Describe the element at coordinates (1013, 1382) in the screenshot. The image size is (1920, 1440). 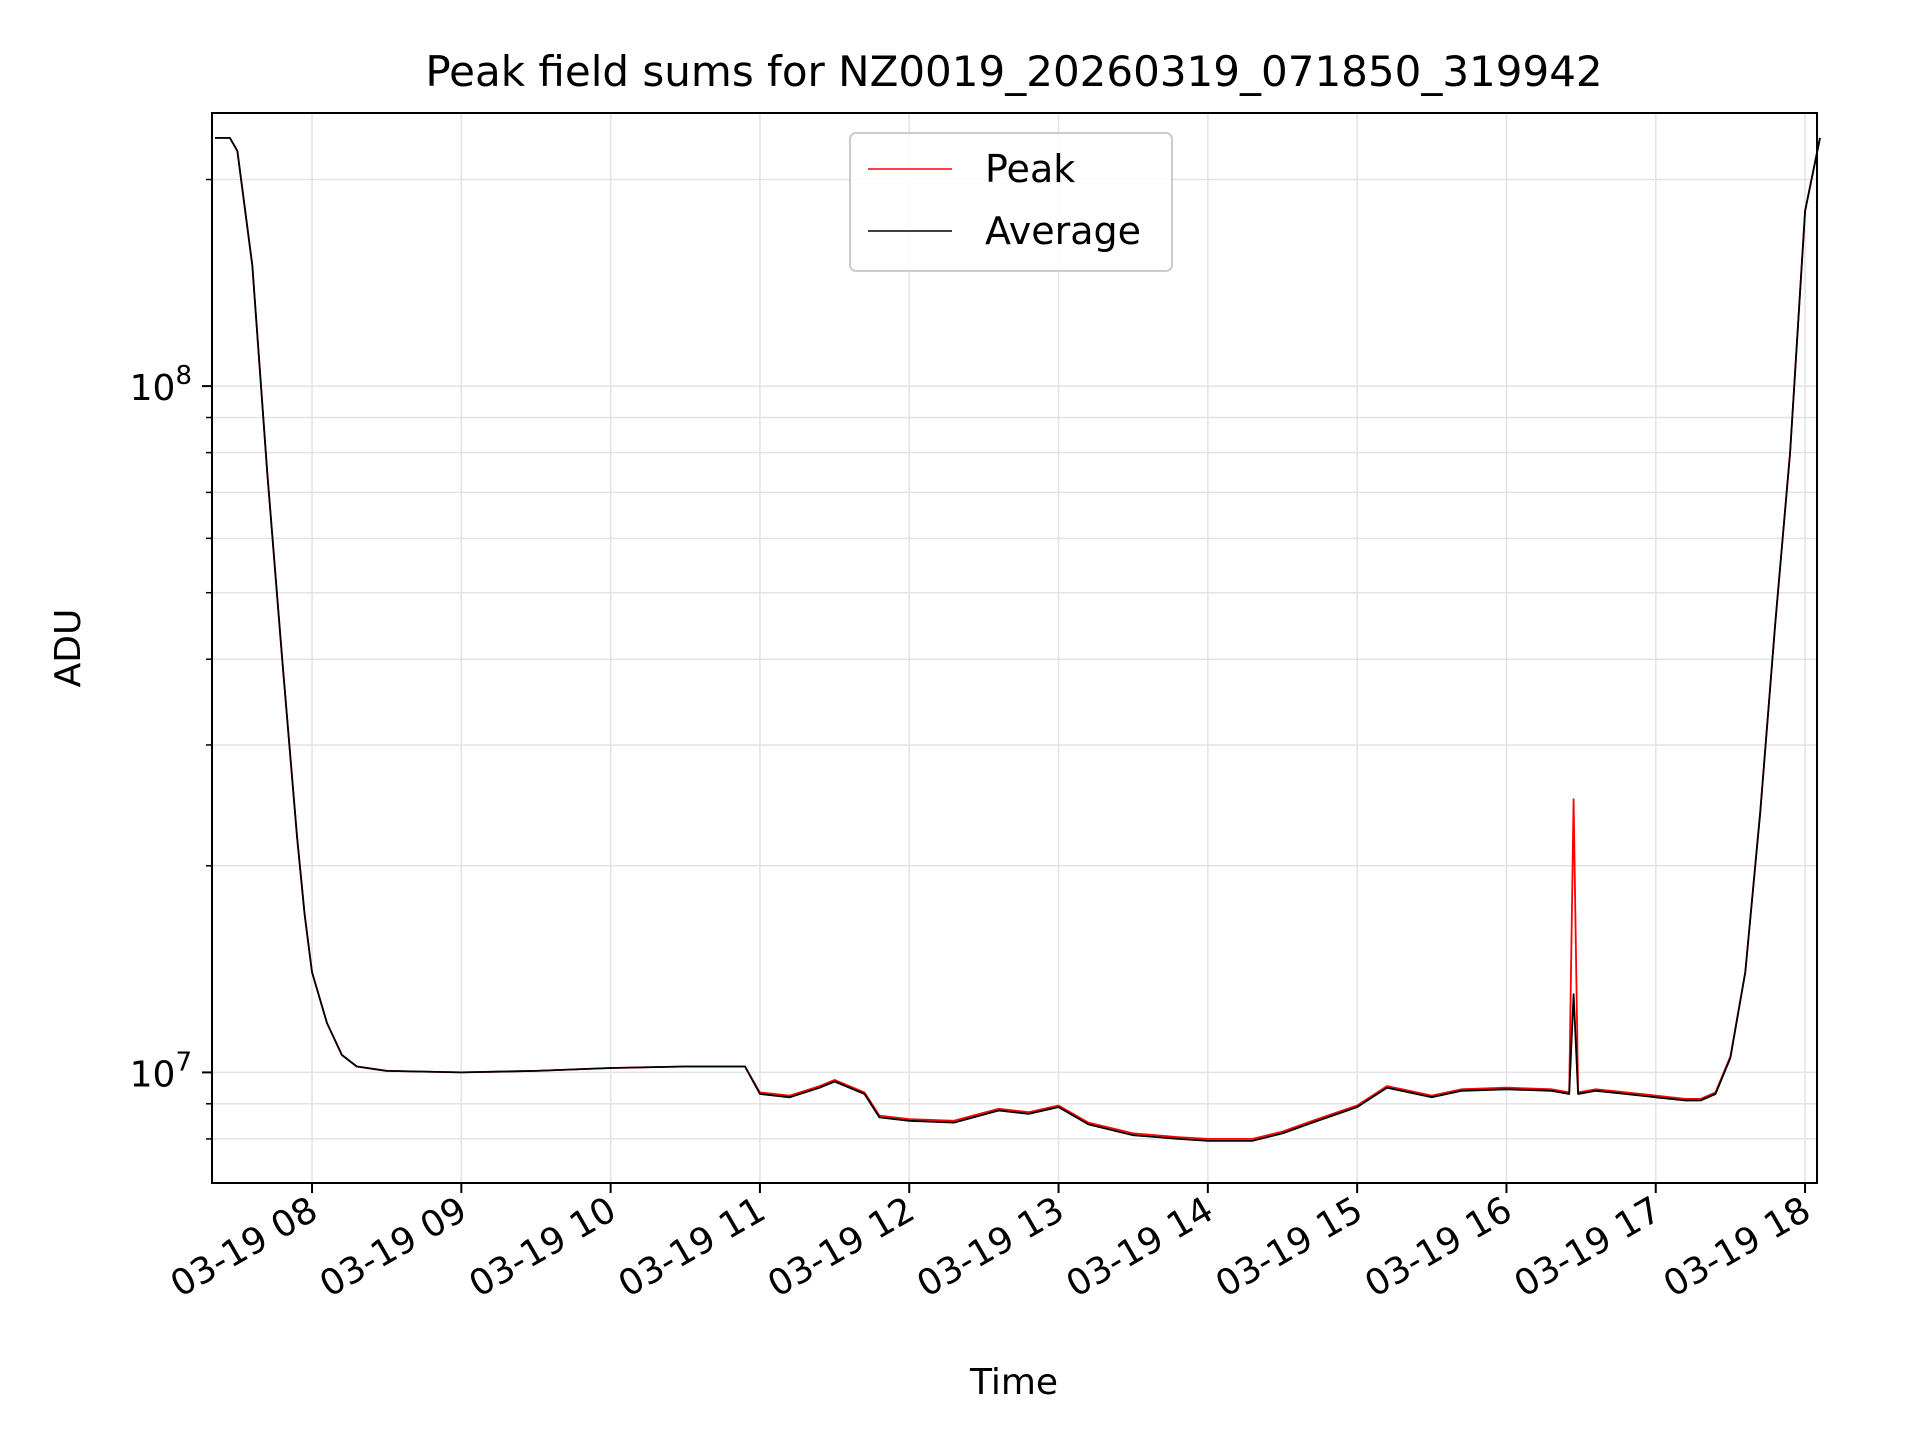
I see `x-axis-label: Time` at that location.